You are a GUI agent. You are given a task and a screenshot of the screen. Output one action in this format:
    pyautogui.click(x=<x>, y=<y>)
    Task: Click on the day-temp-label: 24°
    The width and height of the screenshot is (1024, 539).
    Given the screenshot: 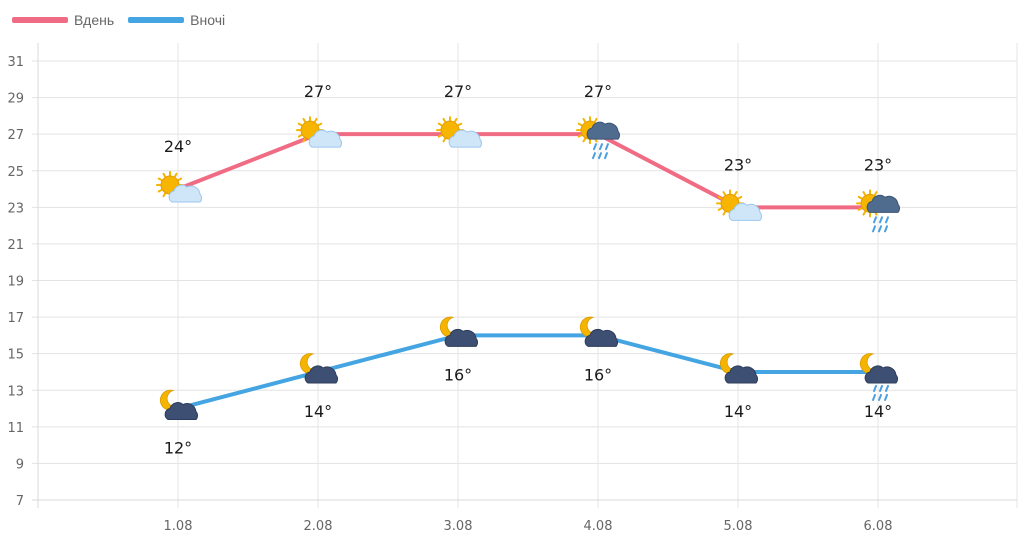 What is the action you would take?
    pyautogui.click(x=178, y=146)
    